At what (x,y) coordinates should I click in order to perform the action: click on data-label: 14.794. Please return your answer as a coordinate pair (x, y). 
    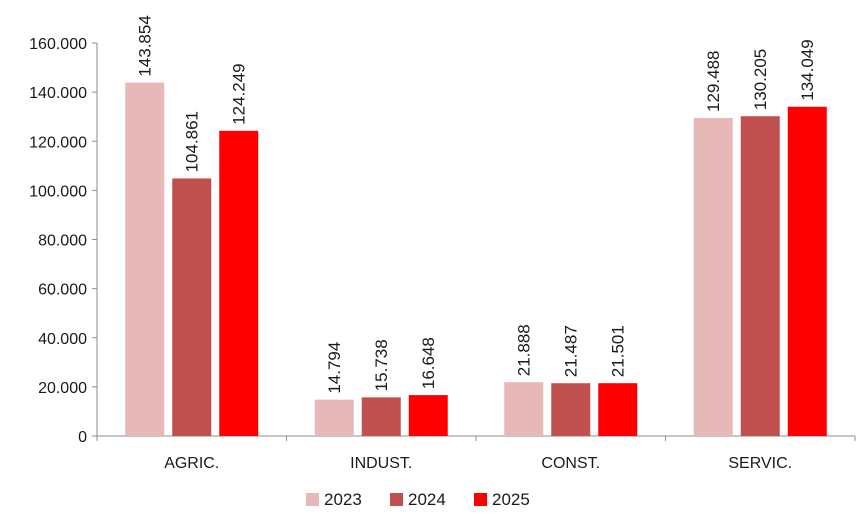
    Looking at the image, I should click on (334, 368).